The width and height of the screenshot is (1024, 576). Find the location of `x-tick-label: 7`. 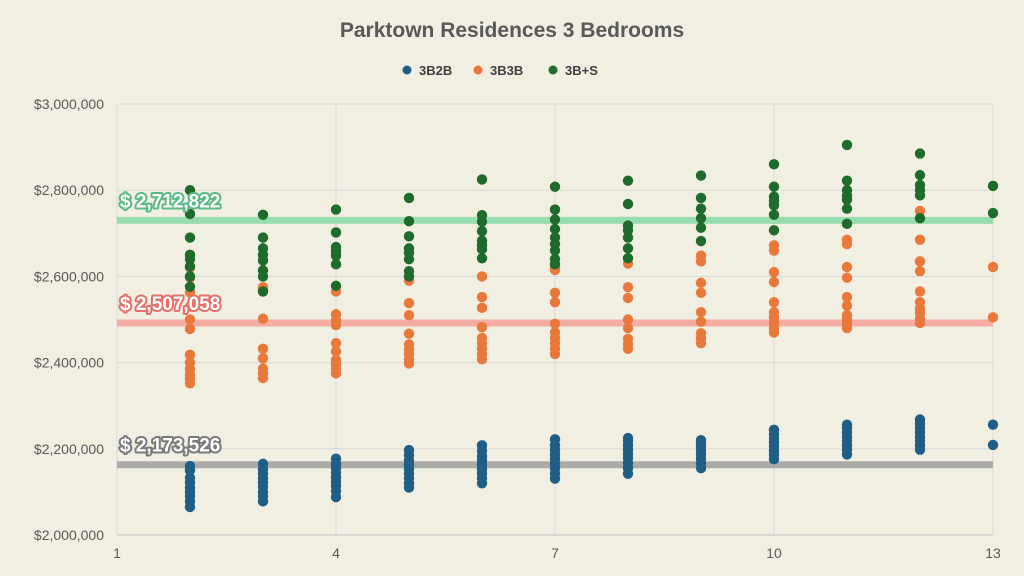

x-tick-label: 7 is located at coordinates (555, 553).